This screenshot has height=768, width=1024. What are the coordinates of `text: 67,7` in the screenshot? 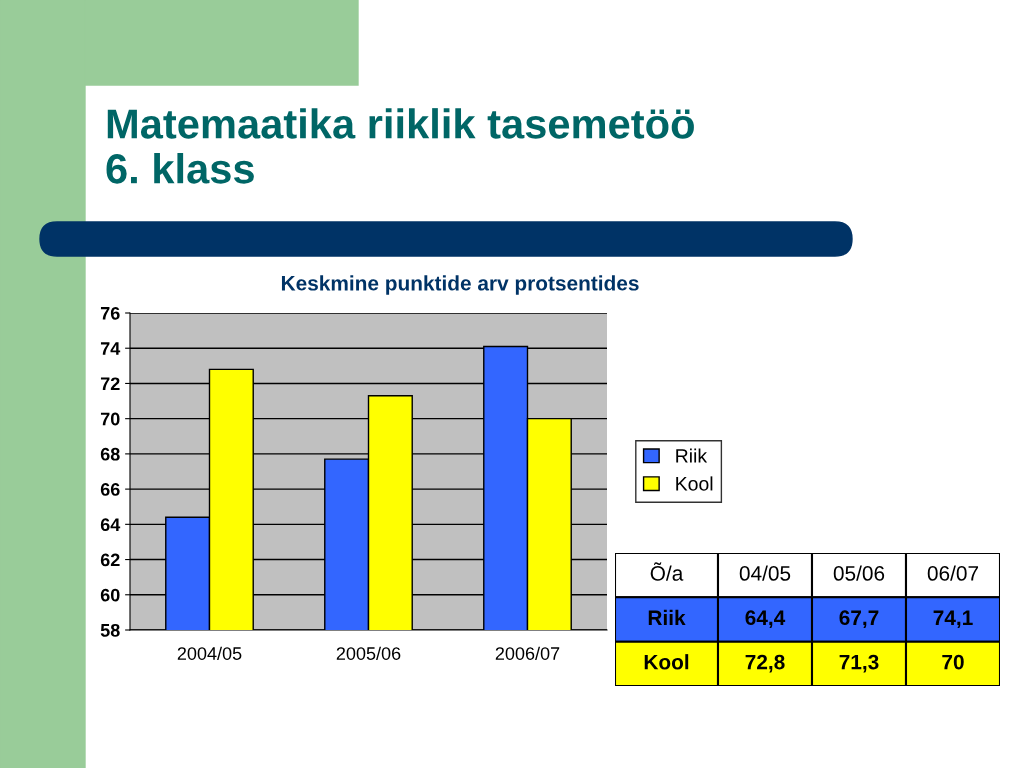 It's located at (859, 619).